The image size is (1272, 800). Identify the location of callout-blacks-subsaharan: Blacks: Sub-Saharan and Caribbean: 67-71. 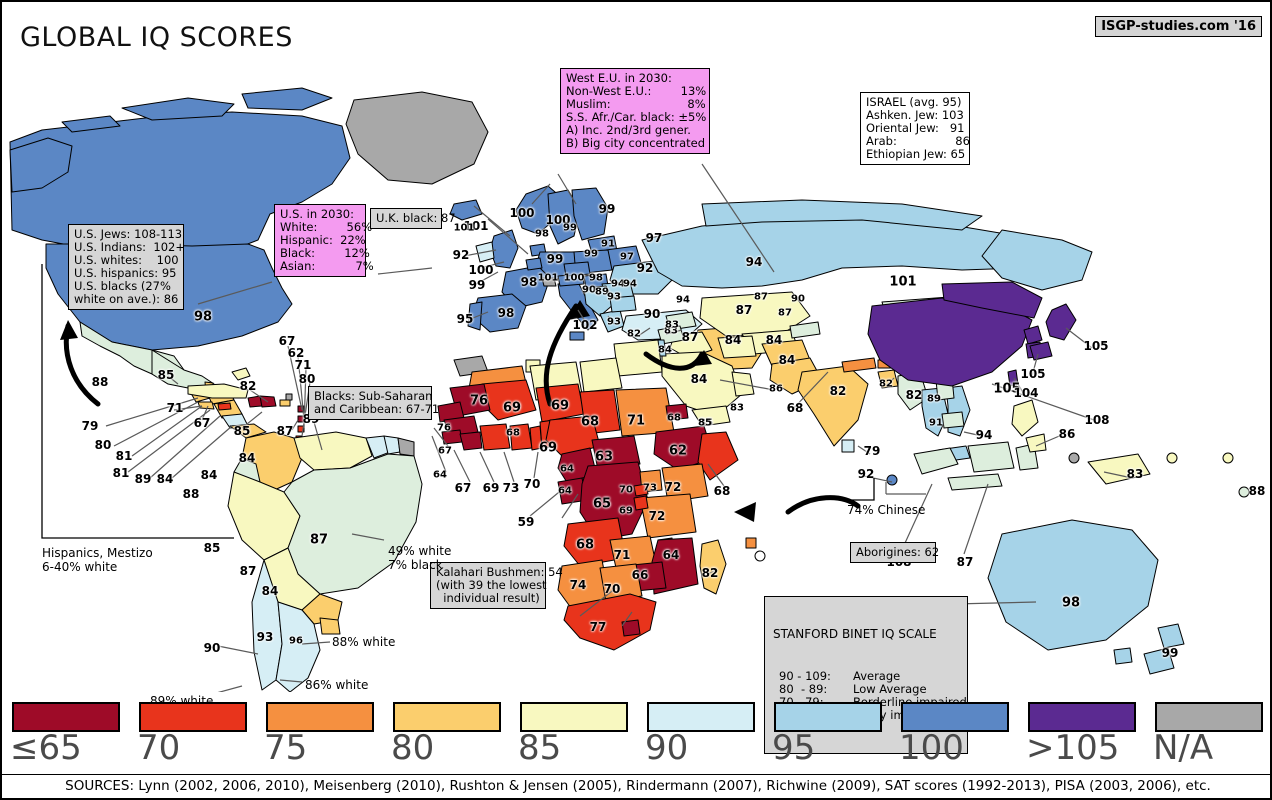
(373, 403).